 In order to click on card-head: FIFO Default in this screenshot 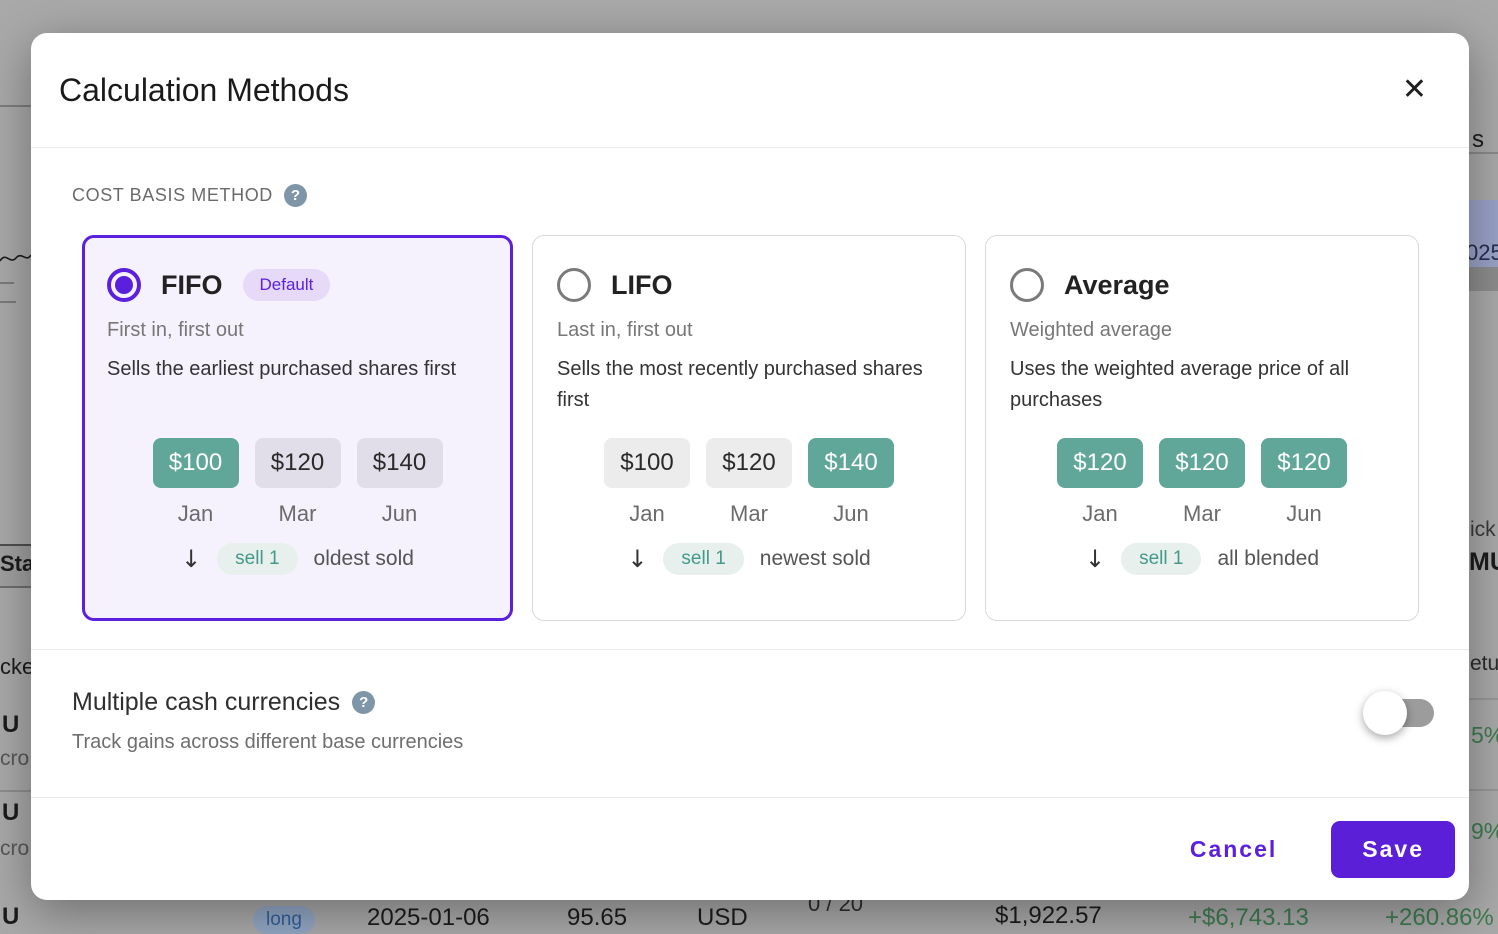, I will do `click(297, 285)`.